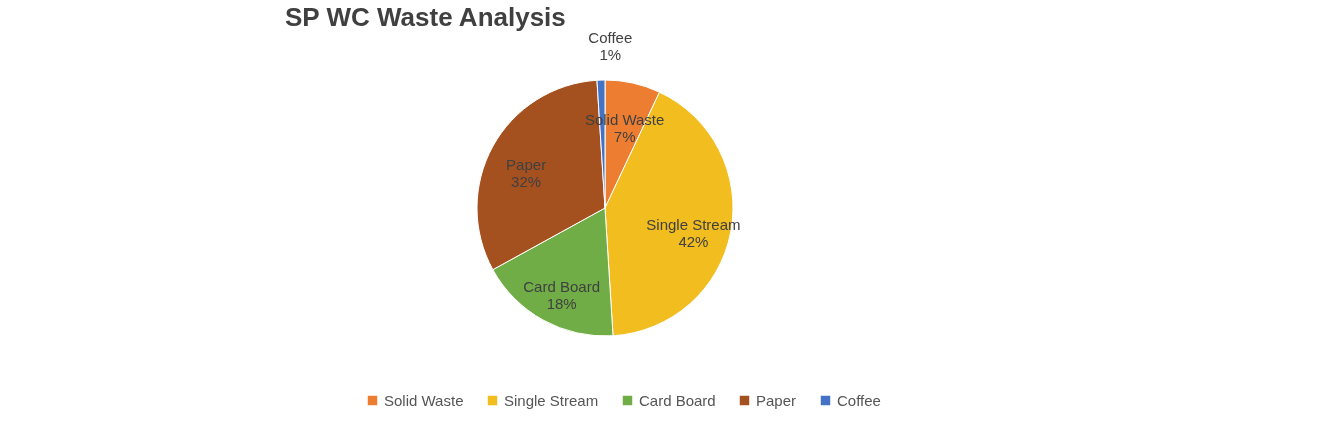  I want to click on data-label: 7%, so click(624, 137).